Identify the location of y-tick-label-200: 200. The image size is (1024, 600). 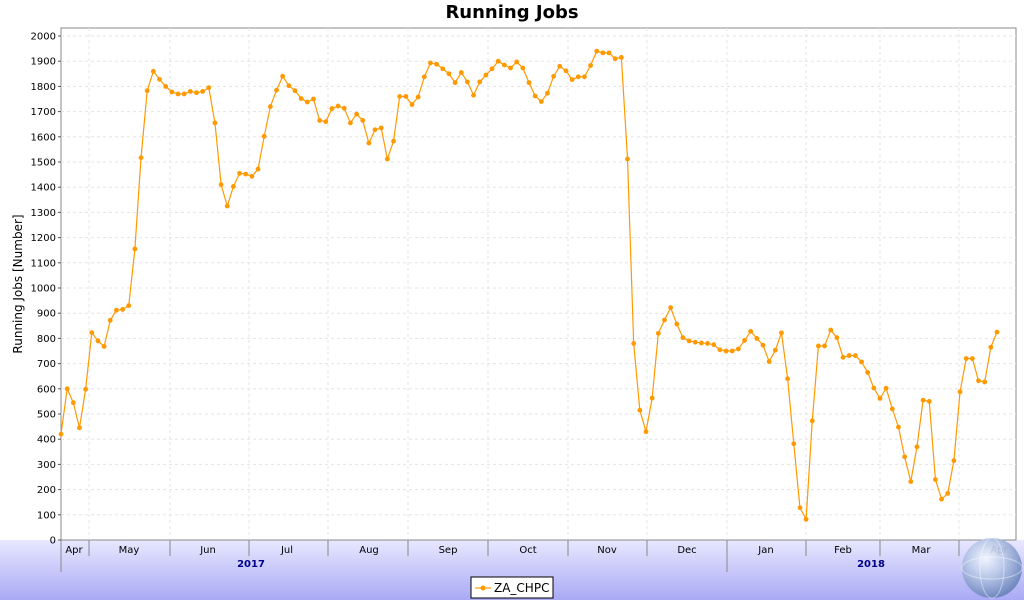
(46, 490).